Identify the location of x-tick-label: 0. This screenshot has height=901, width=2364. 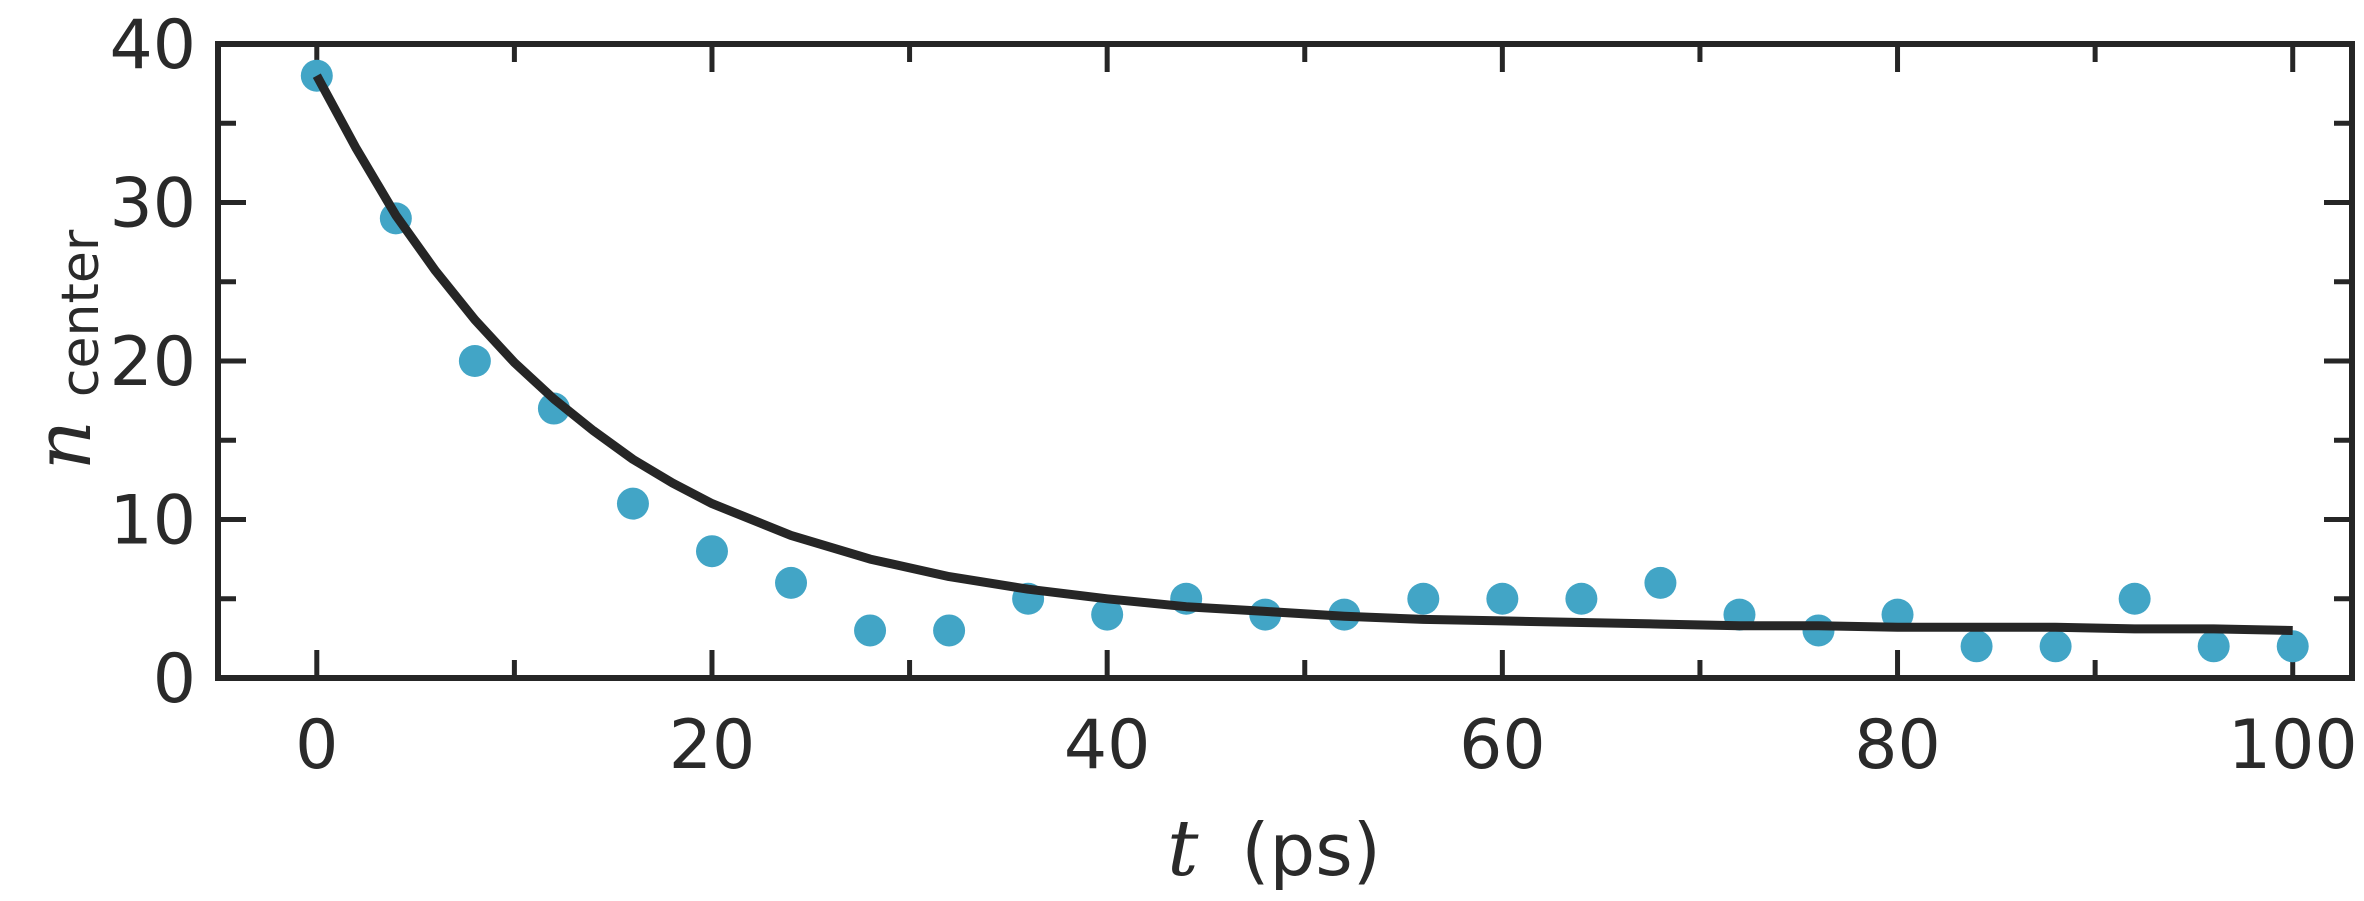
(316, 745).